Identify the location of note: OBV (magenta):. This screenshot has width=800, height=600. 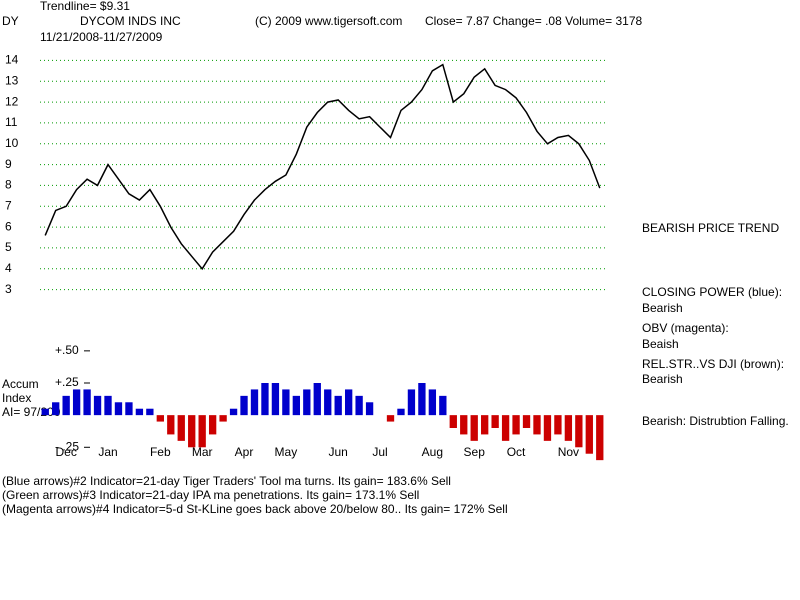
(685, 328).